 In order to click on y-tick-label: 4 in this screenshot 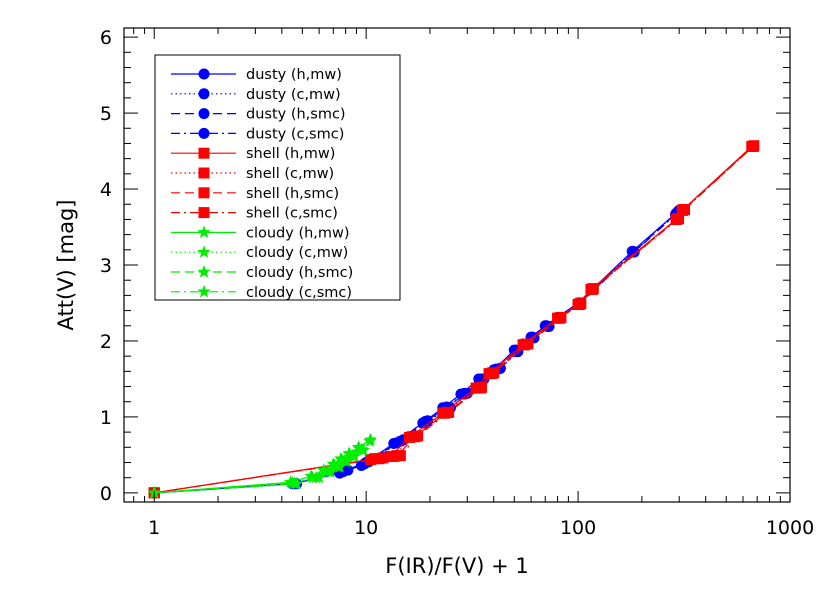, I will do `click(106, 190)`.